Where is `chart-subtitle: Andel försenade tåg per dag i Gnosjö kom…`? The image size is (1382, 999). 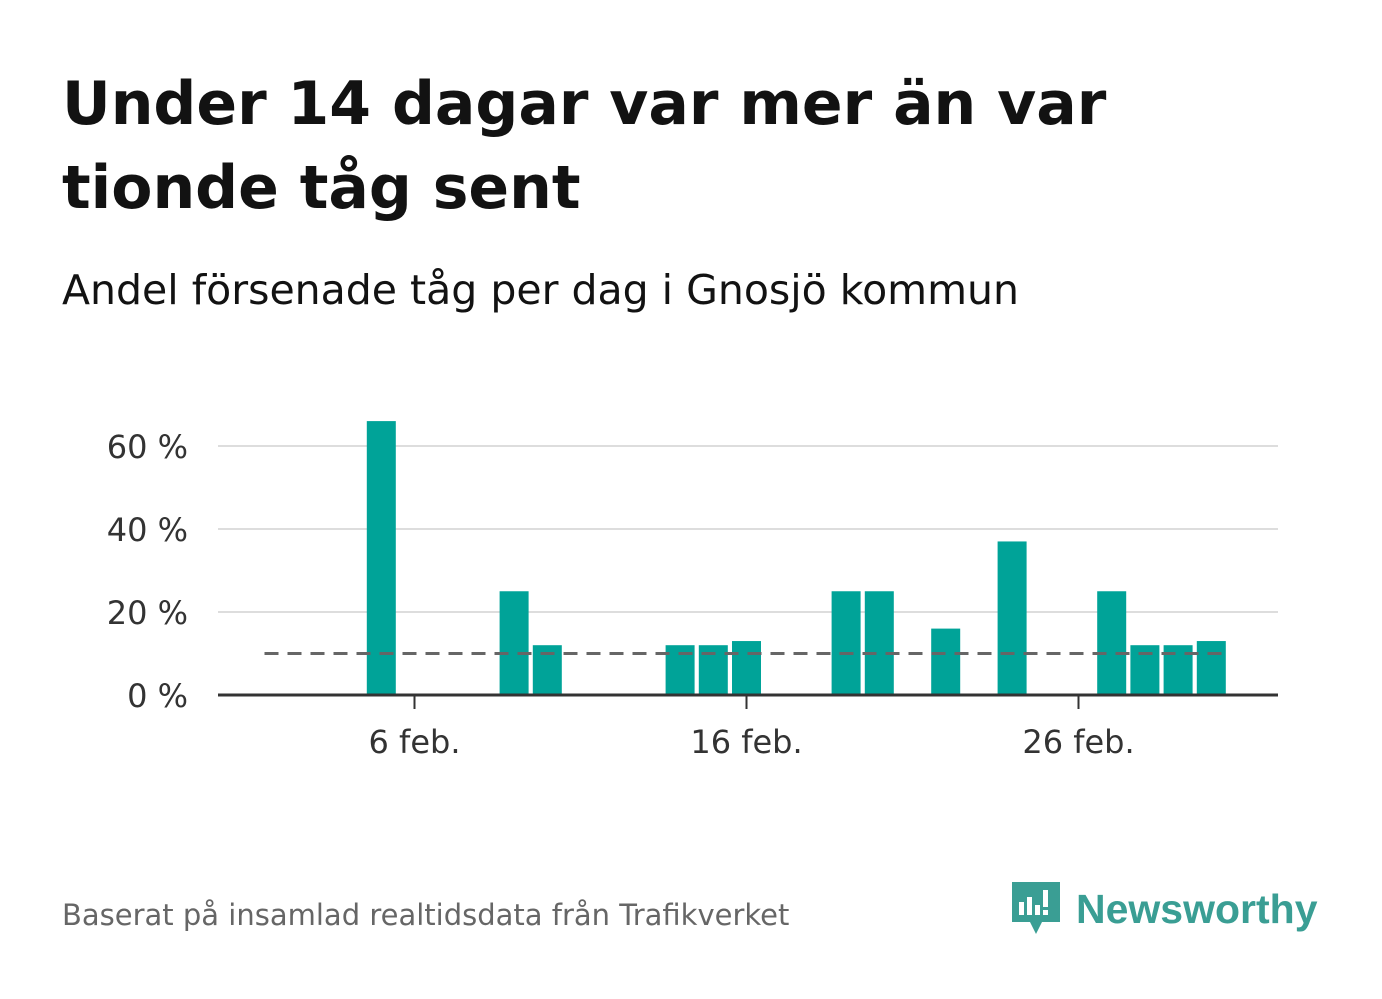 chart-subtitle: Andel försenade tåg per dag i Gnosjö kom… is located at coordinates (541, 290).